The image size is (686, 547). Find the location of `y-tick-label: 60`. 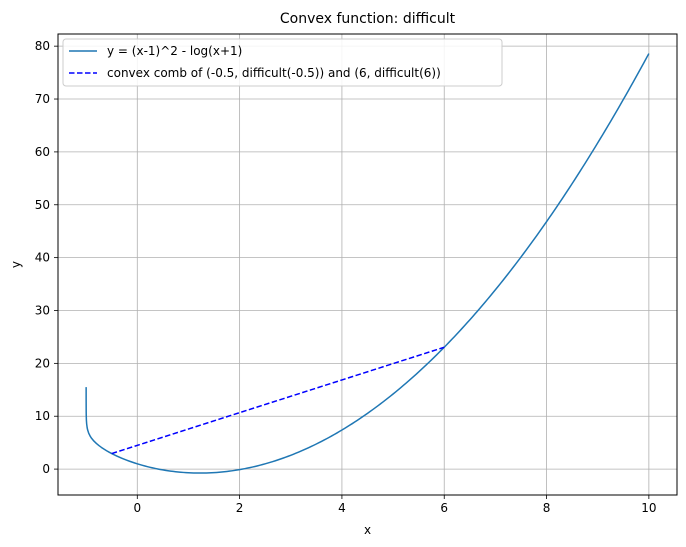

y-tick-label: 60 is located at coordinates (42, 152).